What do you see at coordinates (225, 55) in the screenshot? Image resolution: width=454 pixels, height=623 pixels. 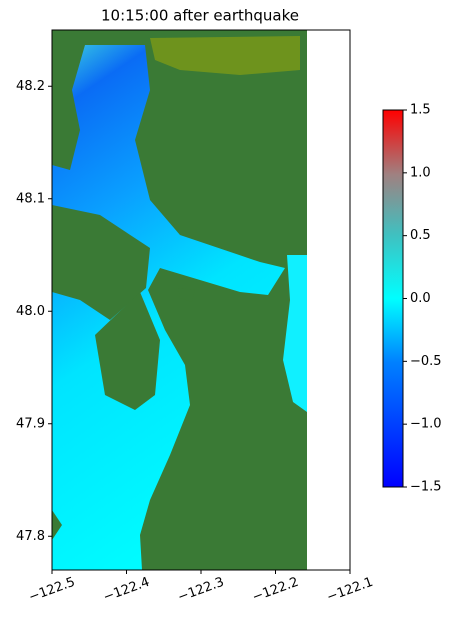 I see `shore-fringe` at bounding box center [225, 55].